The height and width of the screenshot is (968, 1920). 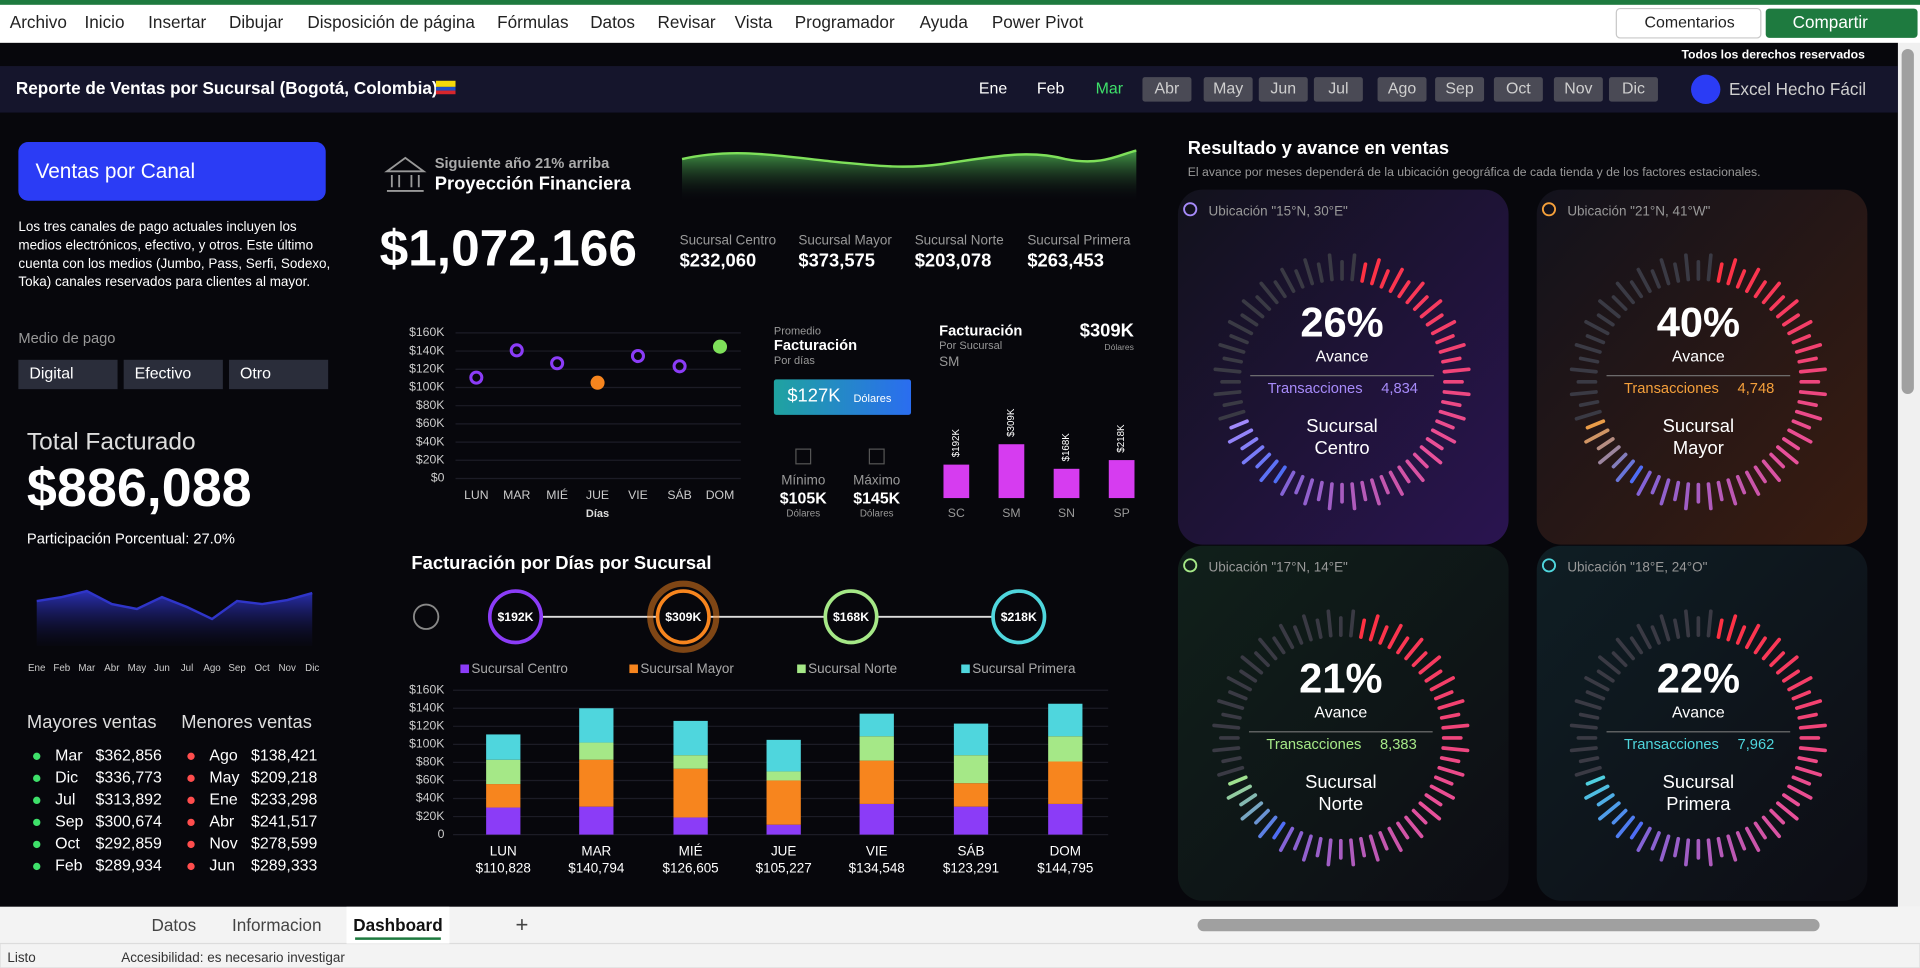 I want to click on menu-item: Datos, so click(x=612, y=22).